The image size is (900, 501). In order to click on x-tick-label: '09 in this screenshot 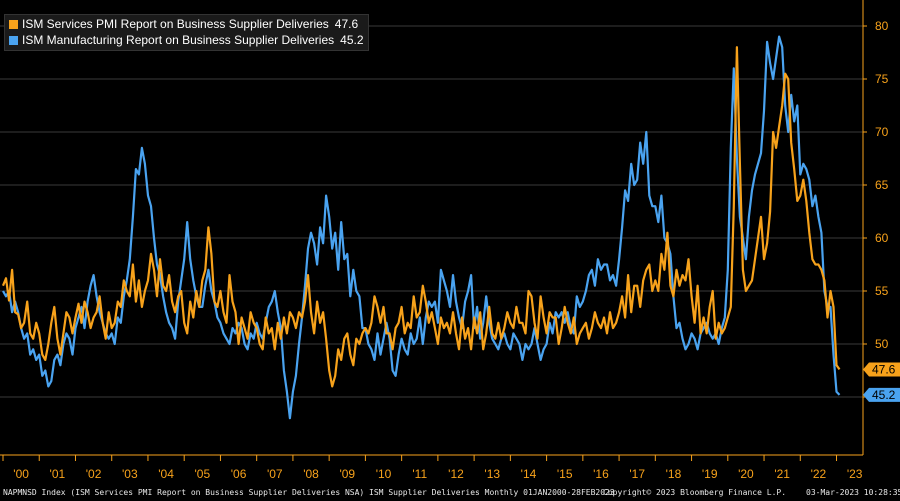, I will do `click(347, 474)`.